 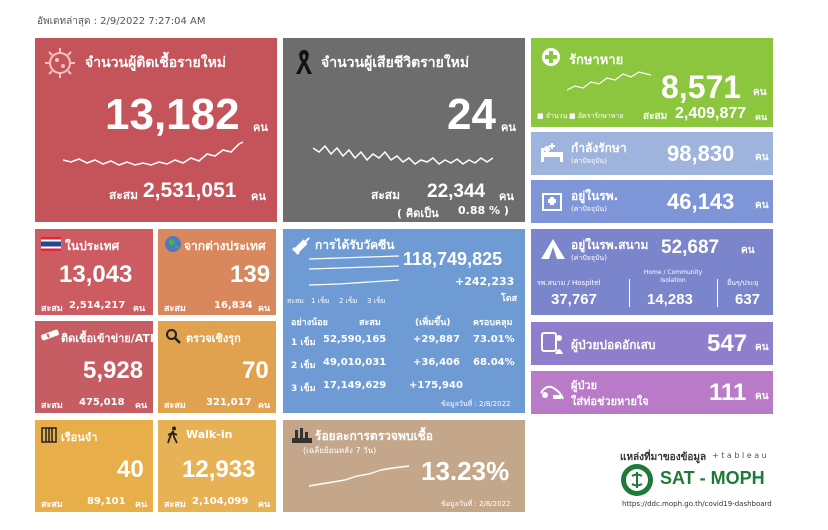 I want to click on treating-unit: คน, so click(x=762, y=157).